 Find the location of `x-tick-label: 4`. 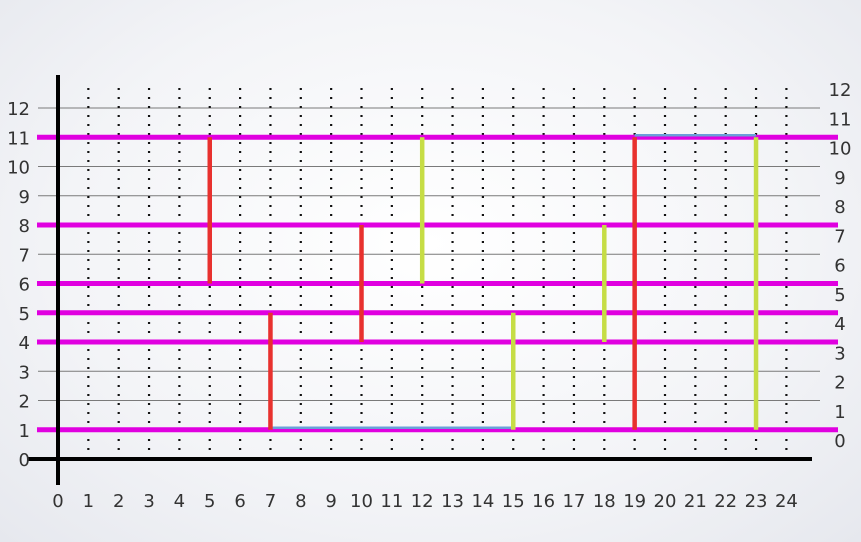

x-tick-label: 4 is located at coordinates (179, 501).